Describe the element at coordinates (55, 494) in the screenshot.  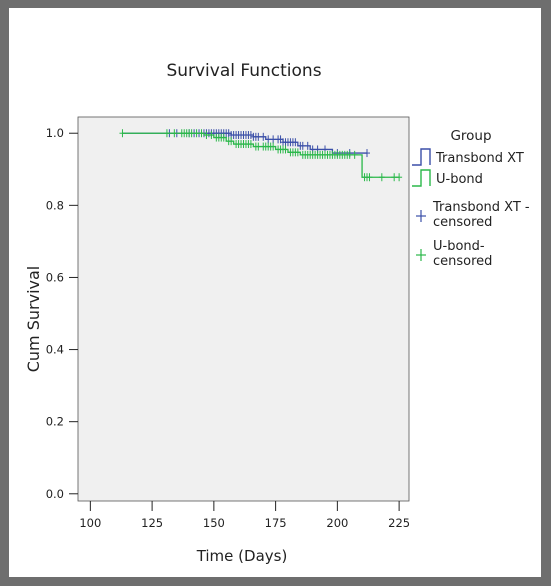
I see `y-tick-label: 0.0` at that location.